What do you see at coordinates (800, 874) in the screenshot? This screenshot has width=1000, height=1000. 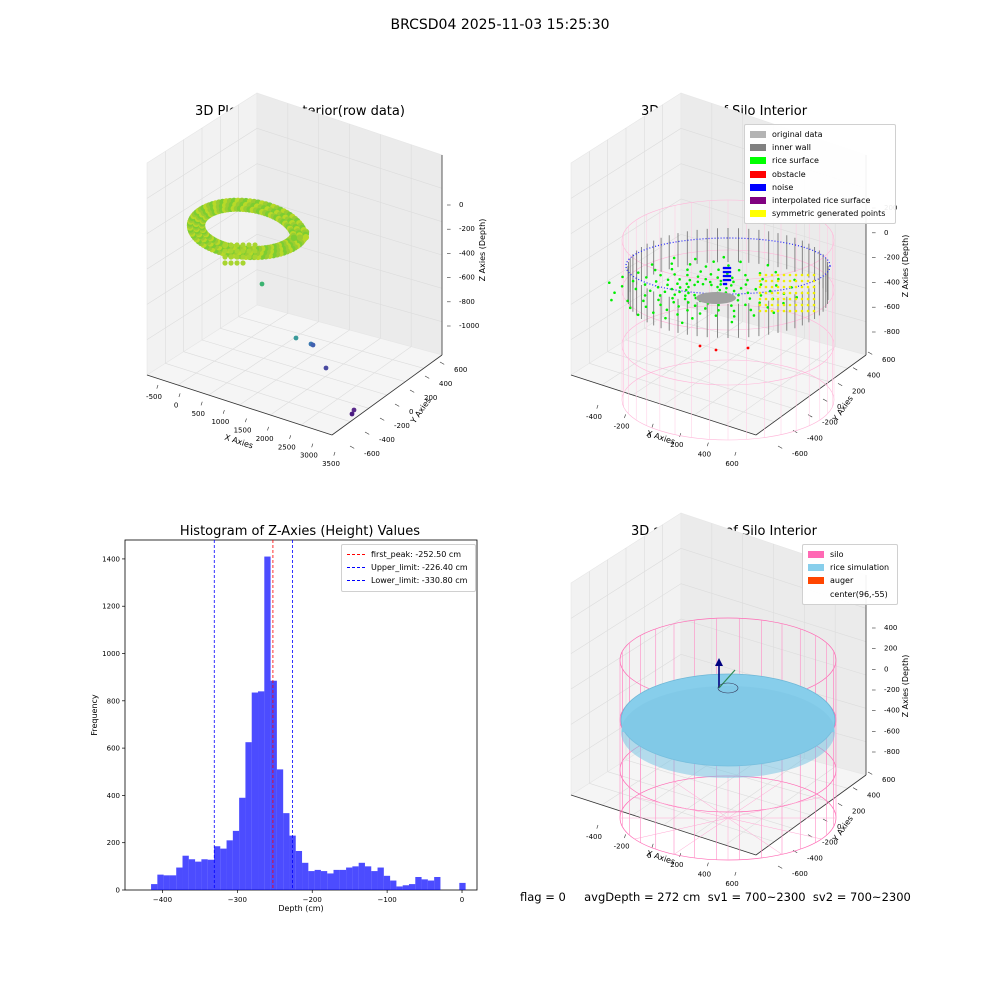 I see `sim-y-tick-label: -600` at bounding box center [800, 874].